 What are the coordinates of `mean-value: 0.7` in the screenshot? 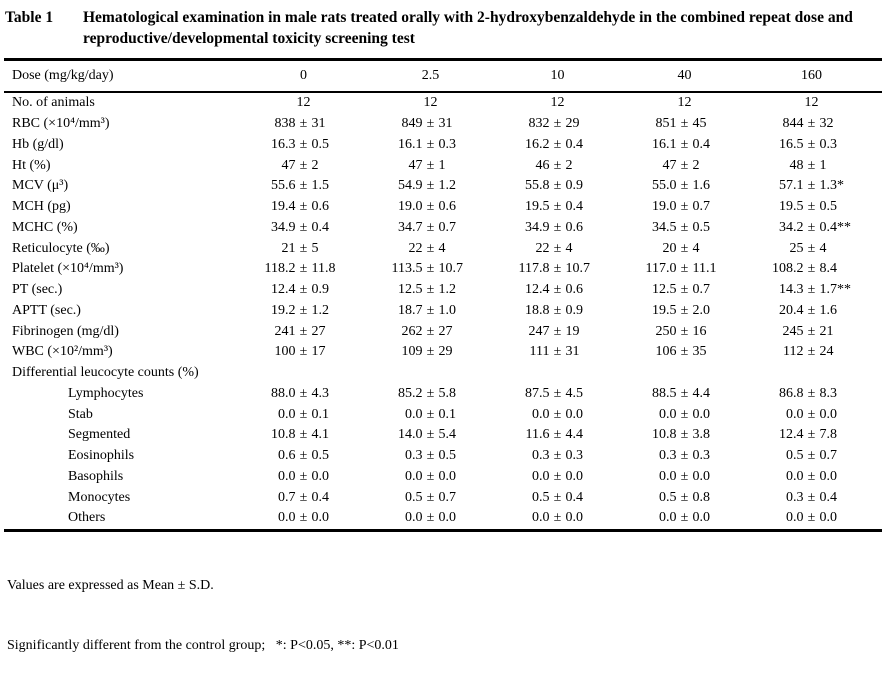 It's located at (287, 497).